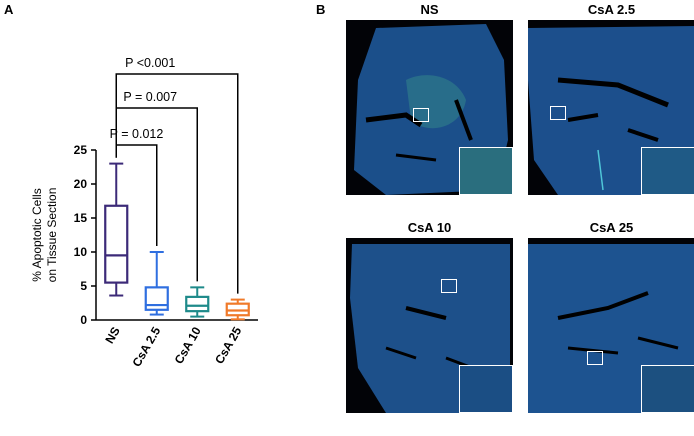 This screenshot has width=694, height=436. I want to click on micrograph-title-ns: NS, so click(429, 9).